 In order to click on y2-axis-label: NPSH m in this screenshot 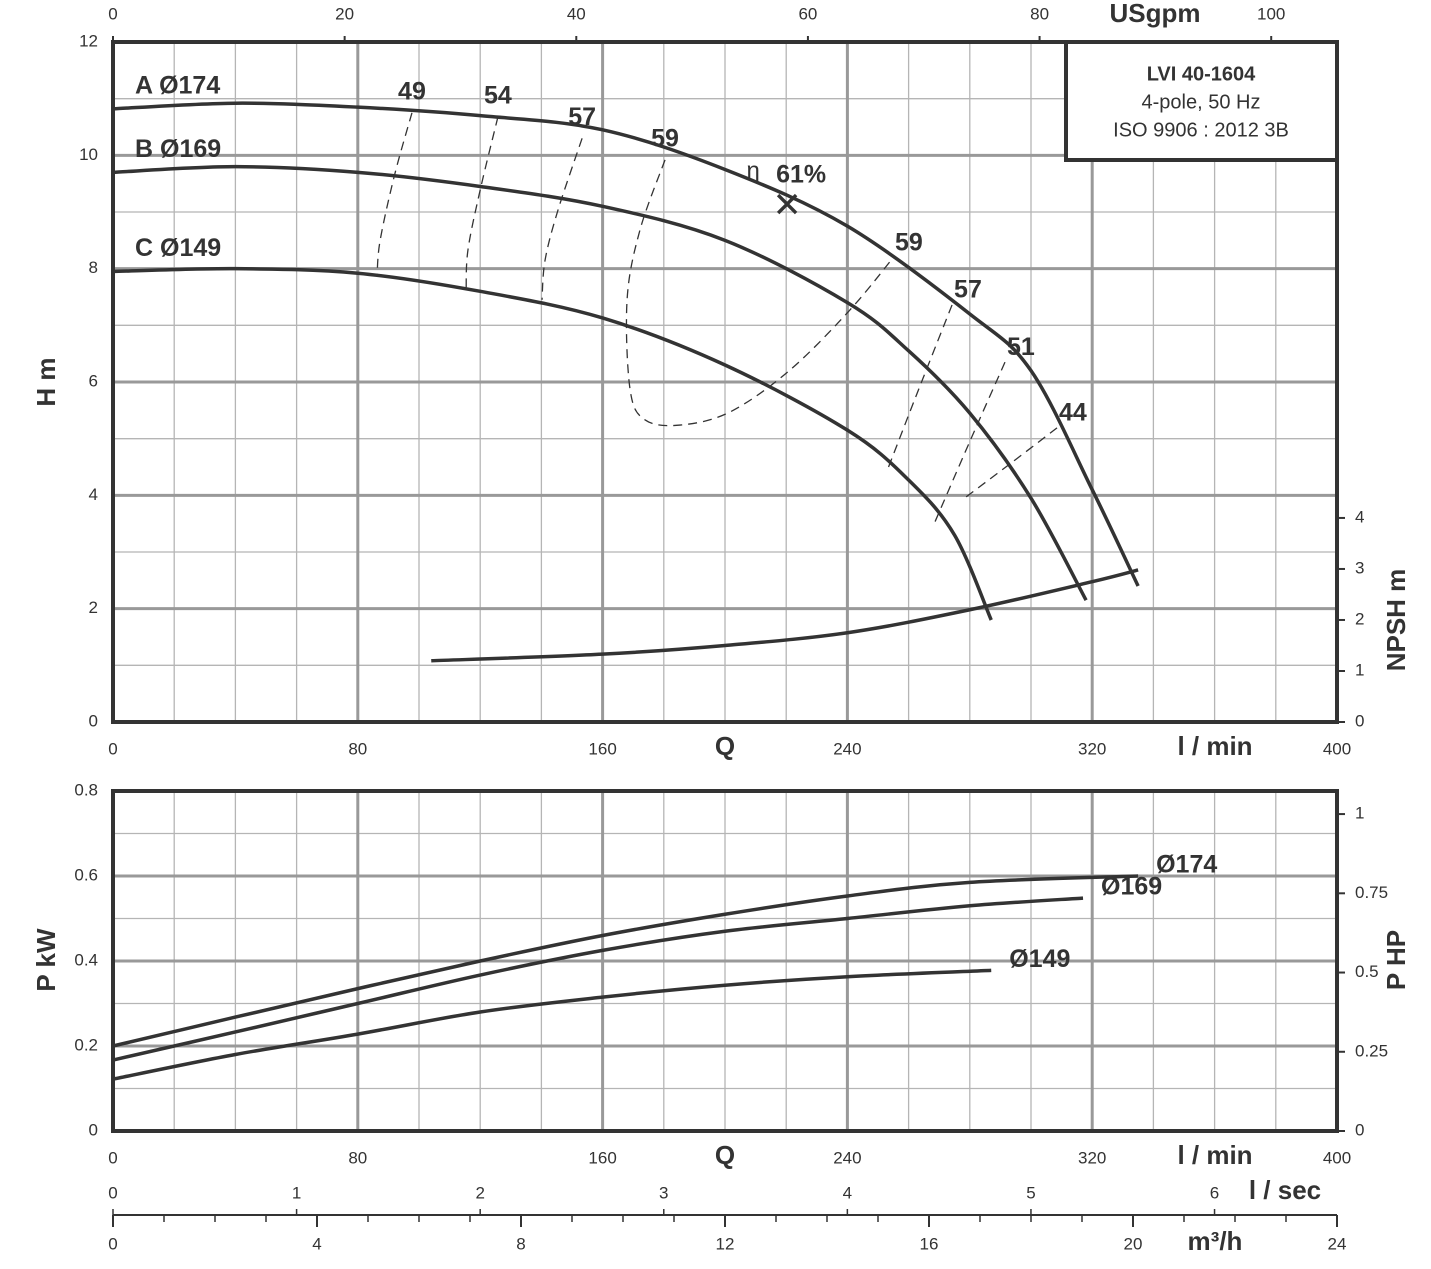, I will do `click(1396, 620)`.